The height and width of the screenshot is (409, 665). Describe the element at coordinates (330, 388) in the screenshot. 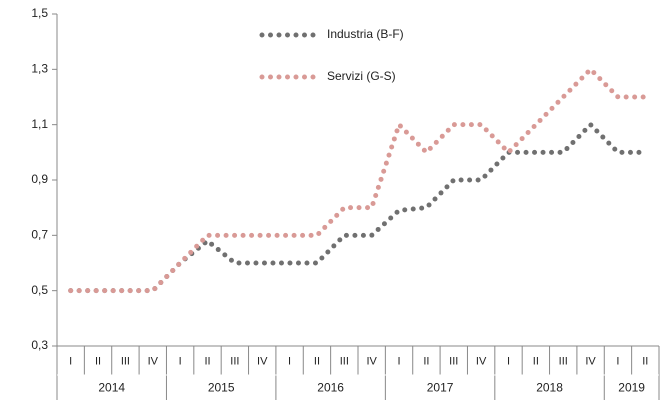

I see `year-label: 2016` at that location.